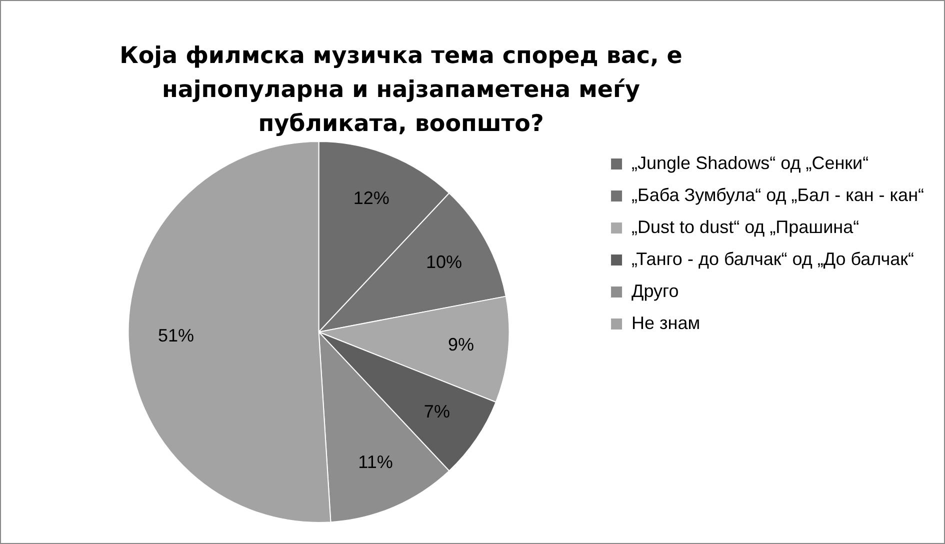 Image resolution: width=945 pixels, height=544 pixels. Describe the element at coordinates (375, 462) in the screenshot. I see `data-label: 11%` at that location.